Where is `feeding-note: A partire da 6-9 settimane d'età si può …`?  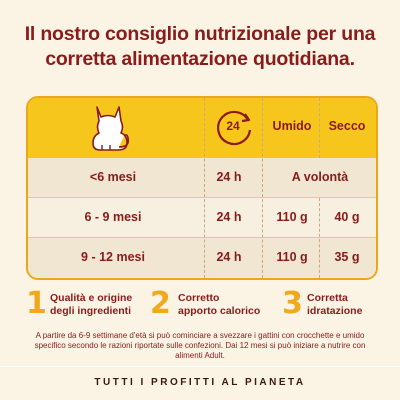
feeding-note: A partire da 6-9 settimane d'età si può … is located at coordinates (200, 345).